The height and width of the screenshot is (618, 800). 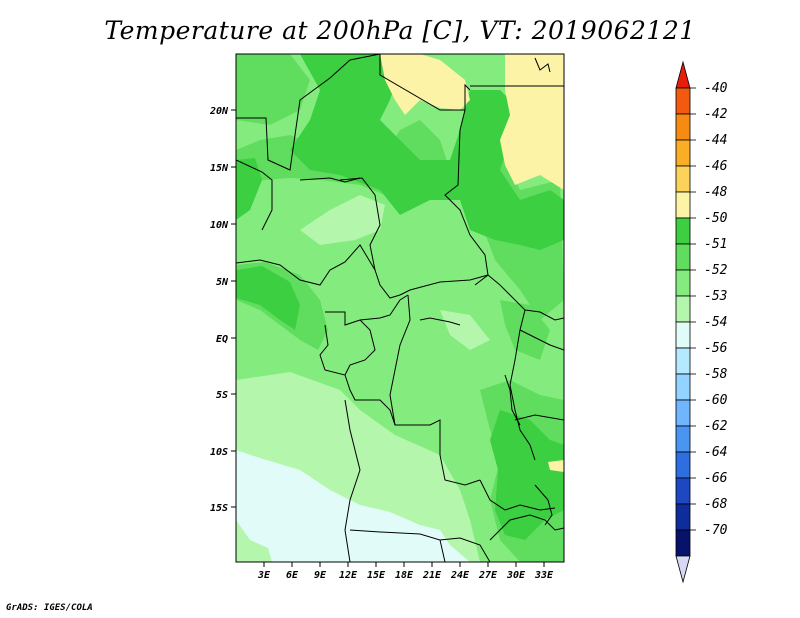 I want to click on lon-label: 6E, so click(x=292, y=575).